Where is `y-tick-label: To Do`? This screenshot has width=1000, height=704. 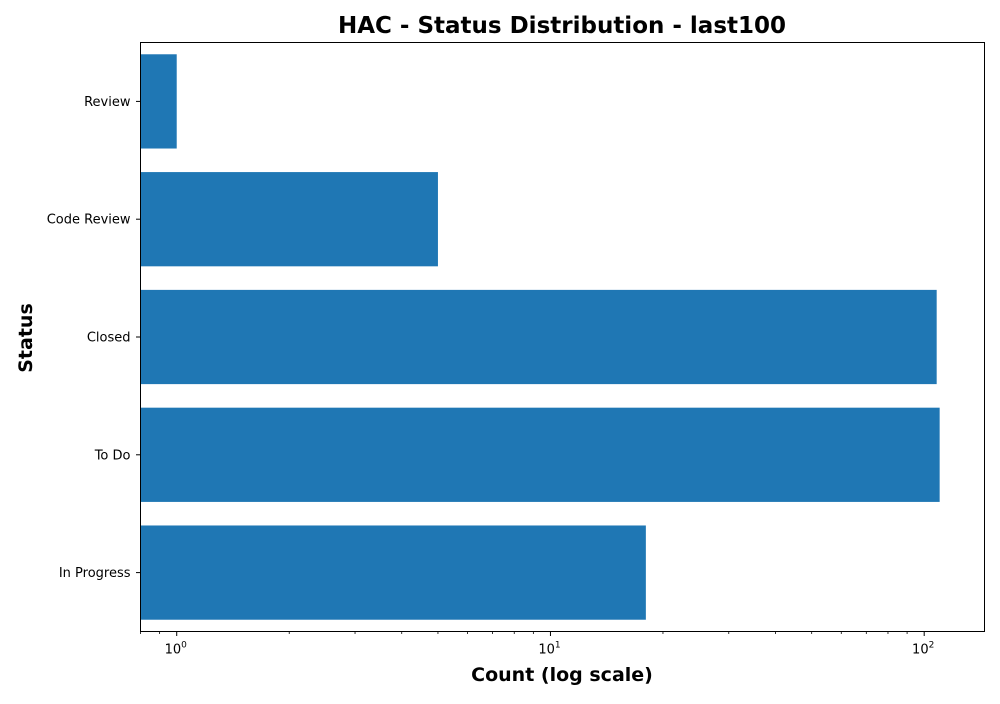
y-tick-label: To Do is located at coordinates (112, 455).